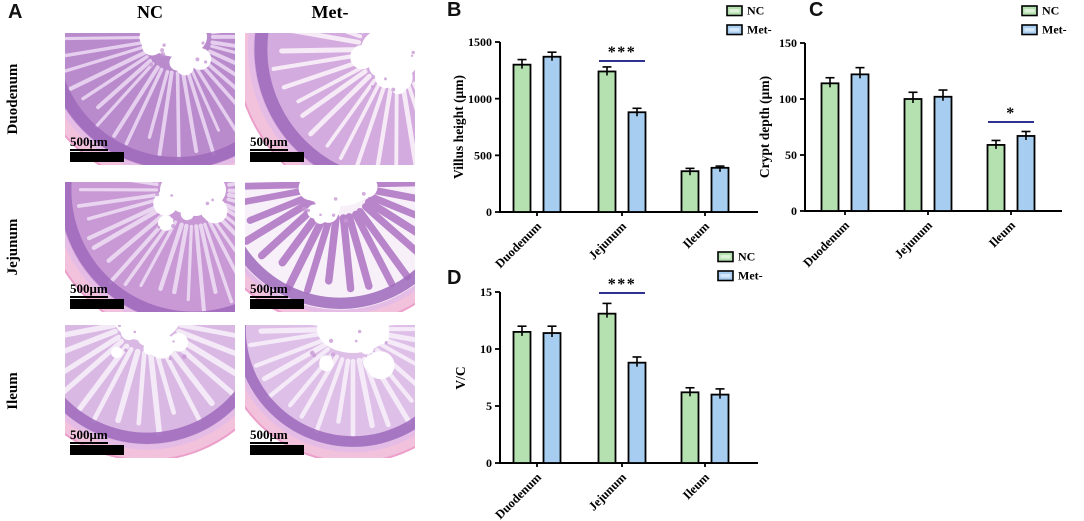  What do you see at coordinates (460, 377) in the screenshot?
I see `y-axis-title: V/C` at bounding box center [460, 377].